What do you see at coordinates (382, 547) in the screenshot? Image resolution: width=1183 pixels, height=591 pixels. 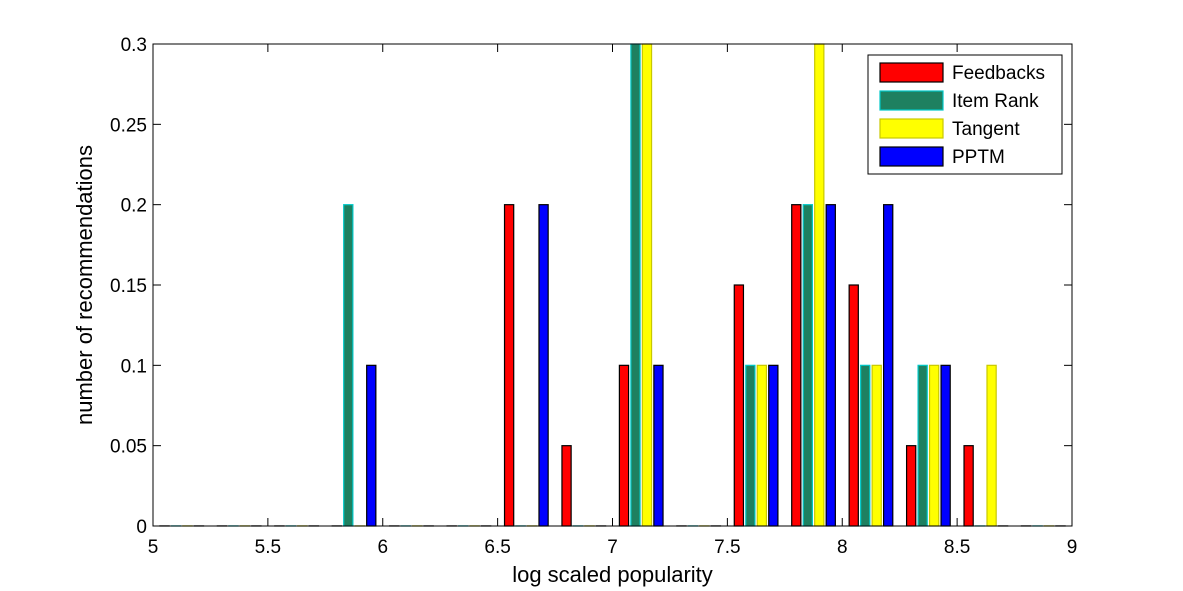 I see `x-tick-label: 6` at bounding box center [382, 547].